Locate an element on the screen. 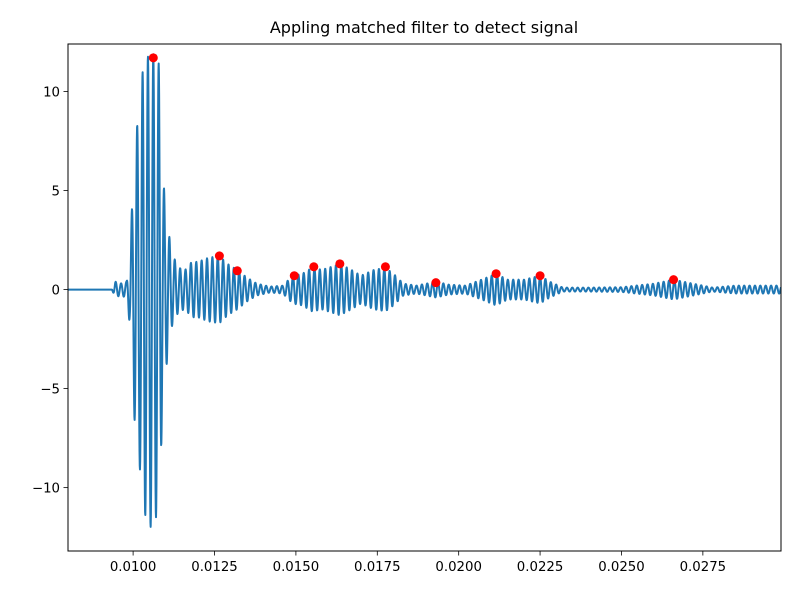  y-tick-label: −5 is located at coordinates (50, 390).